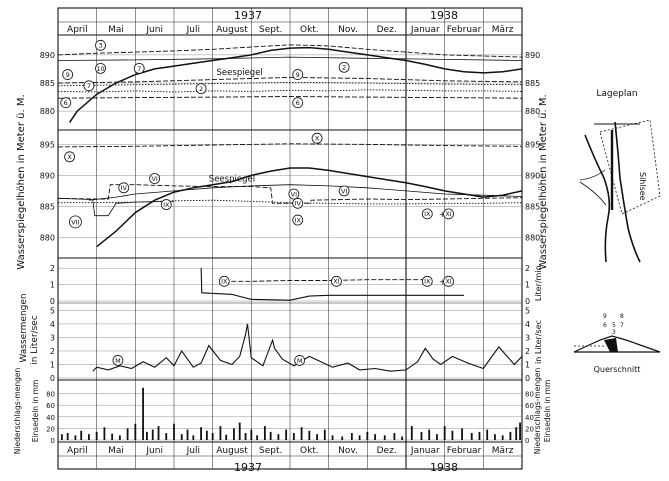 The image size is (669, 481). I want to click on y-tick-label-right: 80, so click(529, 395).